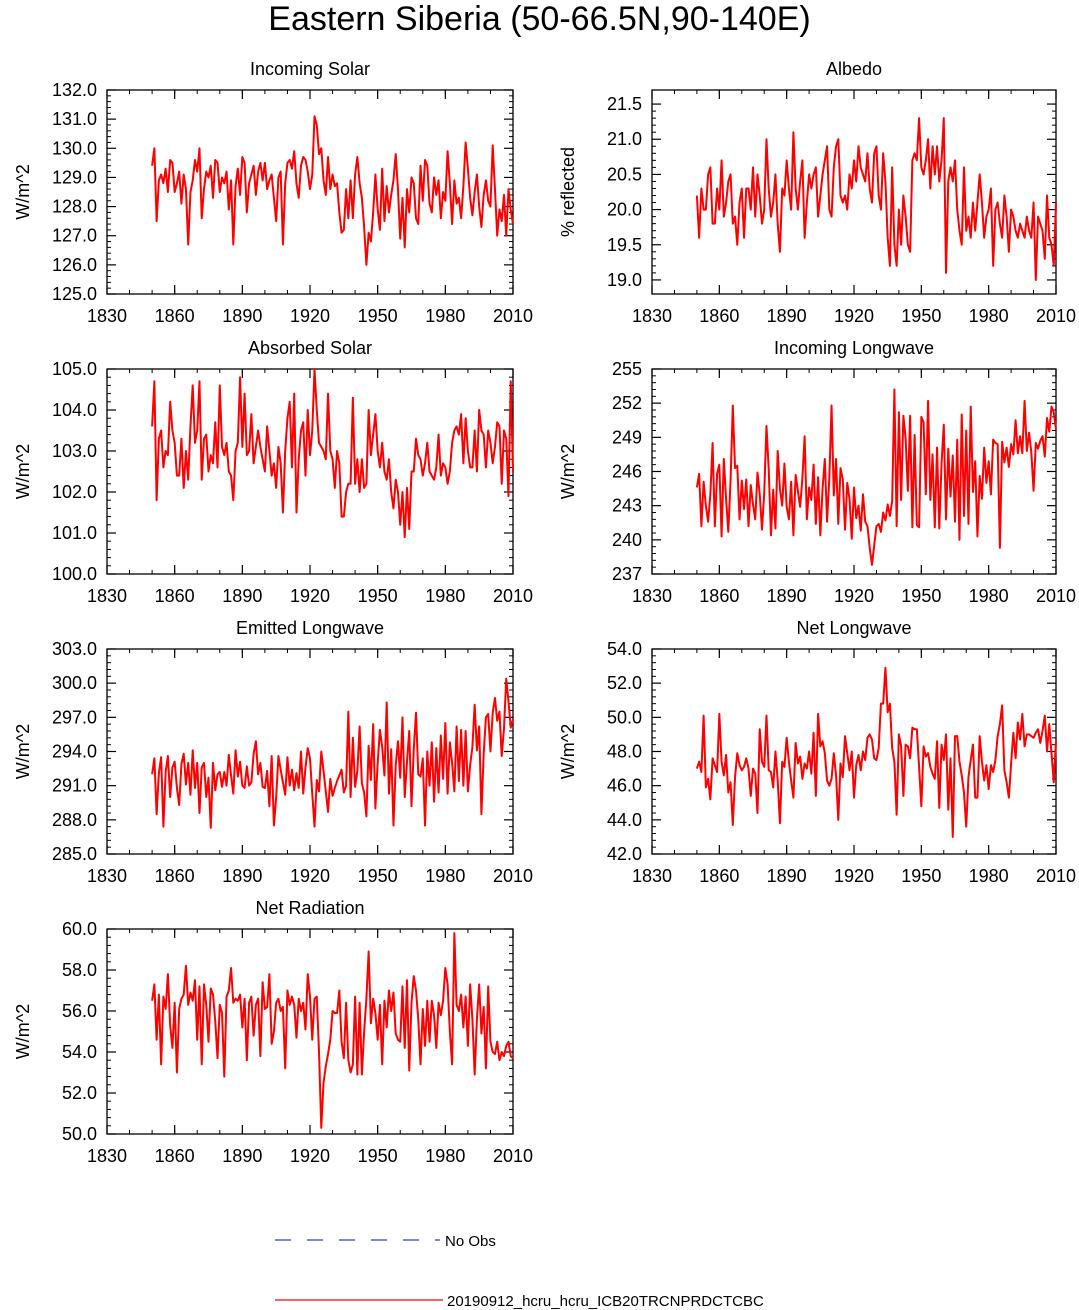  Describe the element at coordinates (74, 90) in the screenshot. I see `y-tick-label: 132.0` at that location.